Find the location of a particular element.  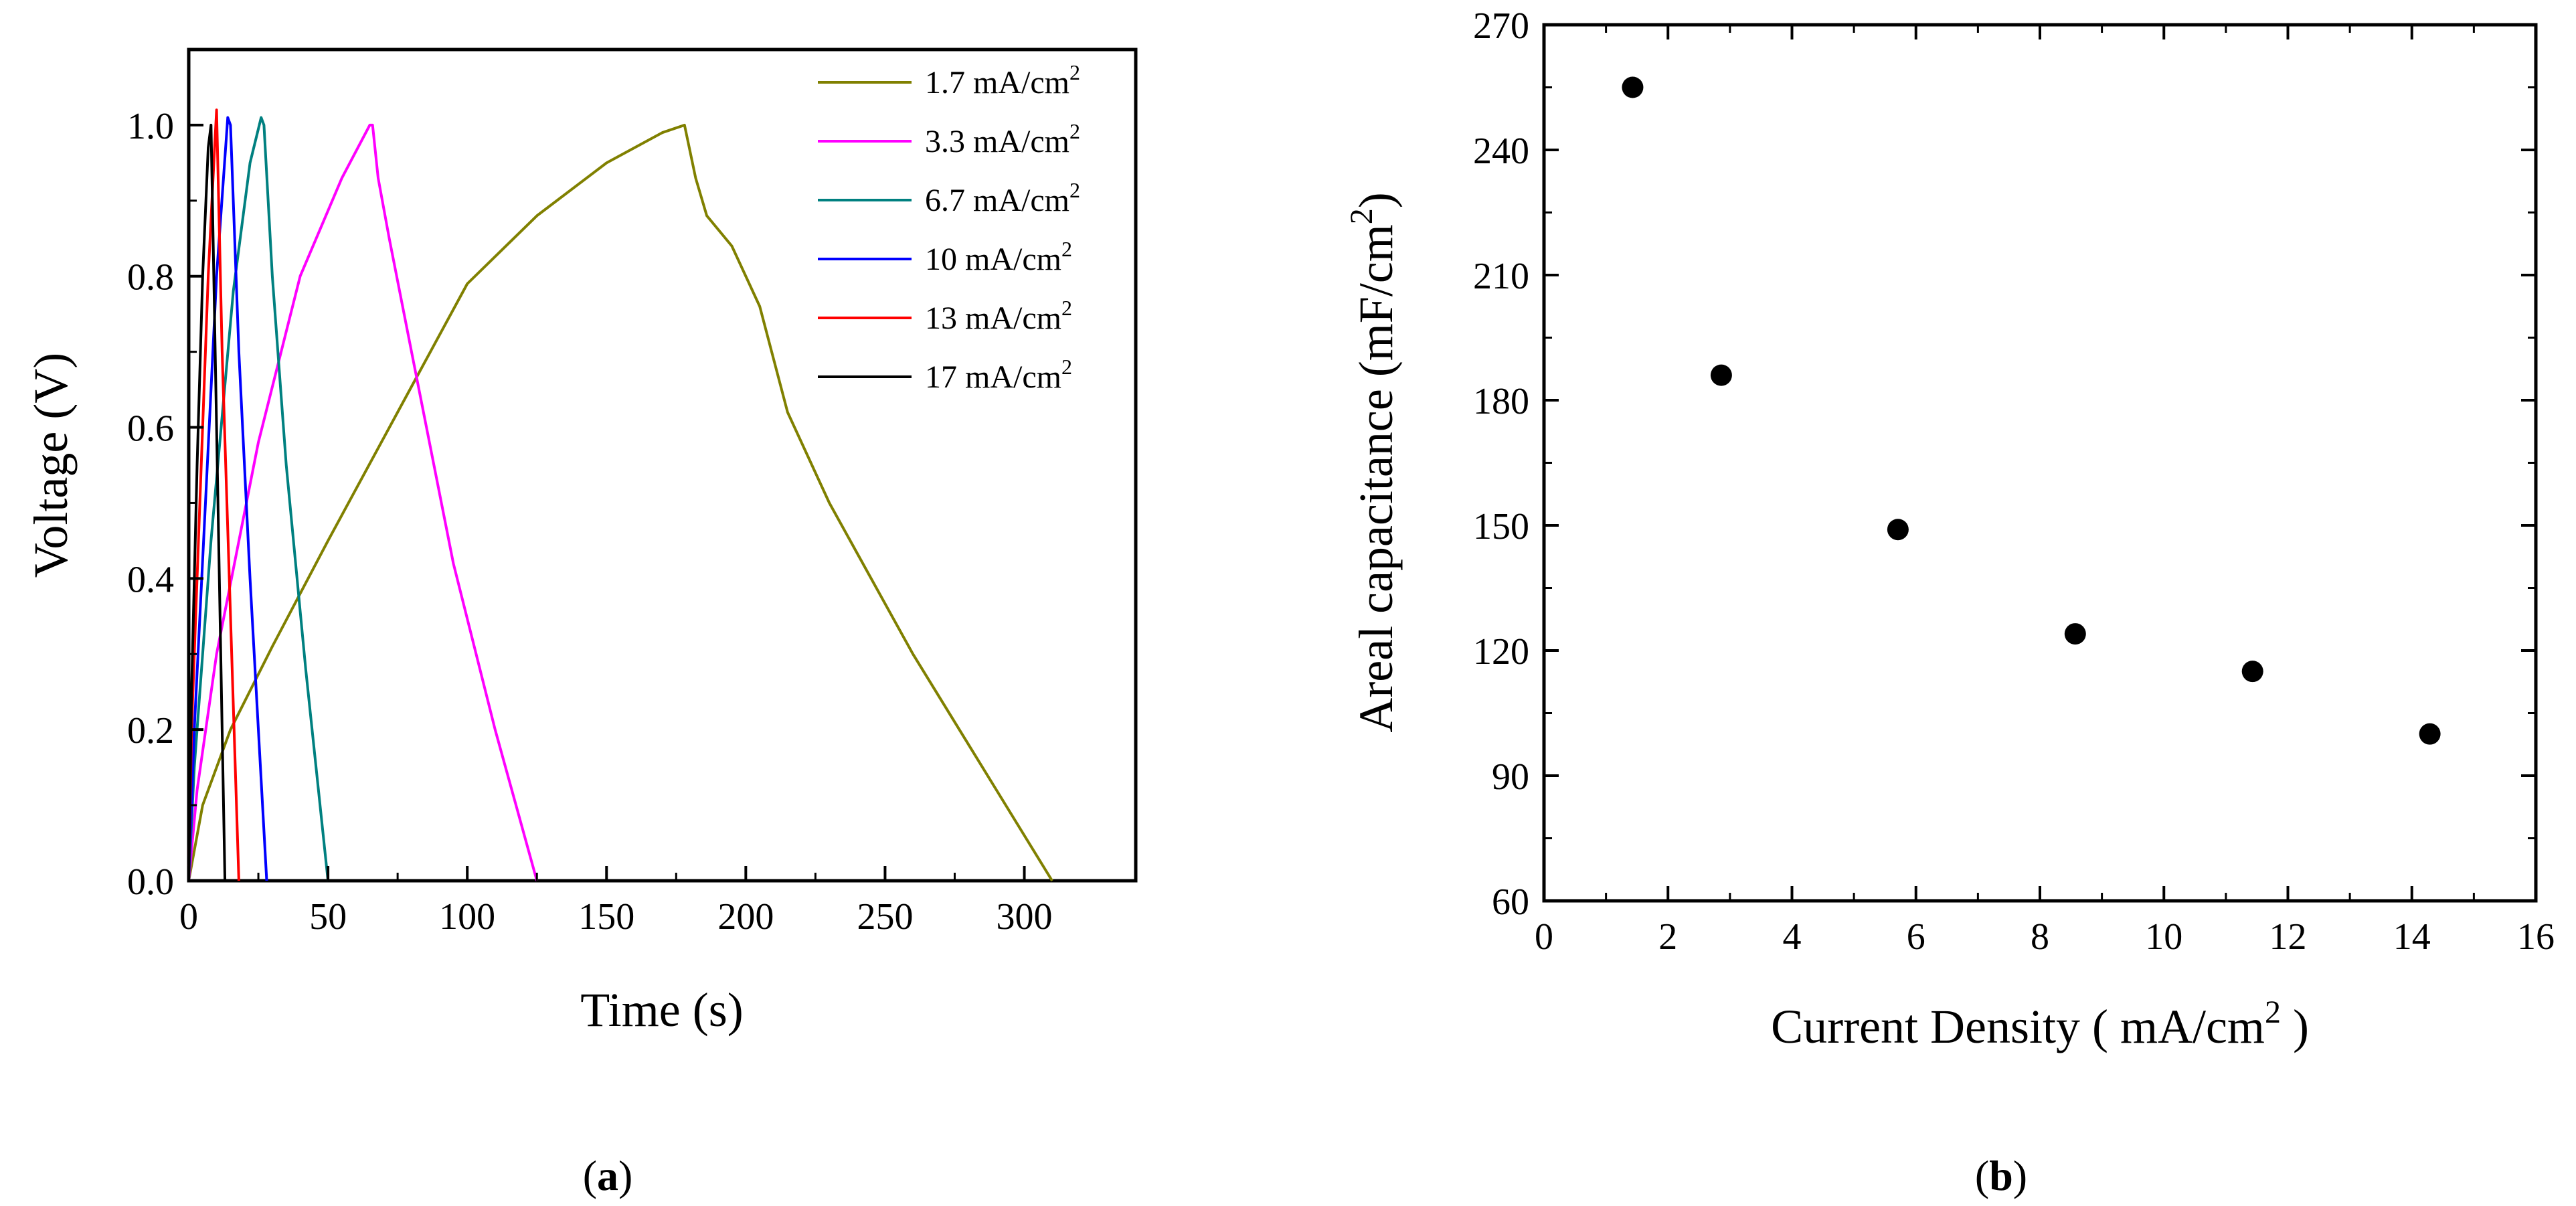

legend-label-1: 3.3 mA/cm2 is located at coordinates (1002, 139).